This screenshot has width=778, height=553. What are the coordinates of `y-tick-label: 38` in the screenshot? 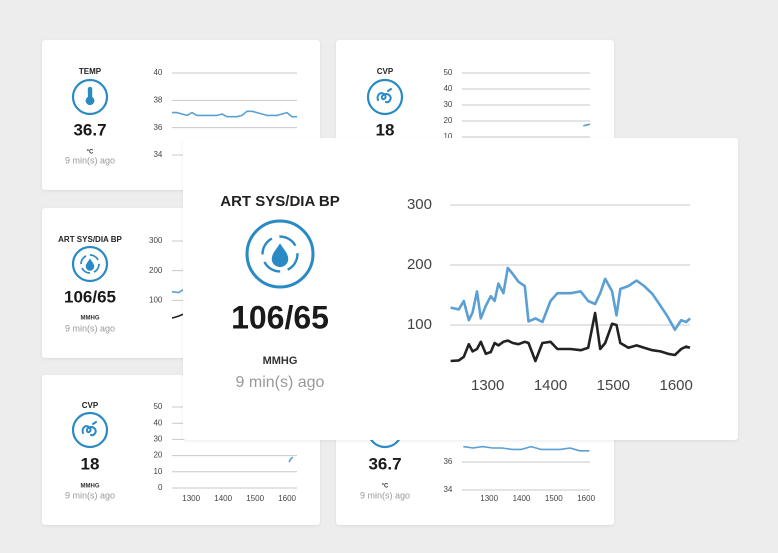 It's located at (157, 99).